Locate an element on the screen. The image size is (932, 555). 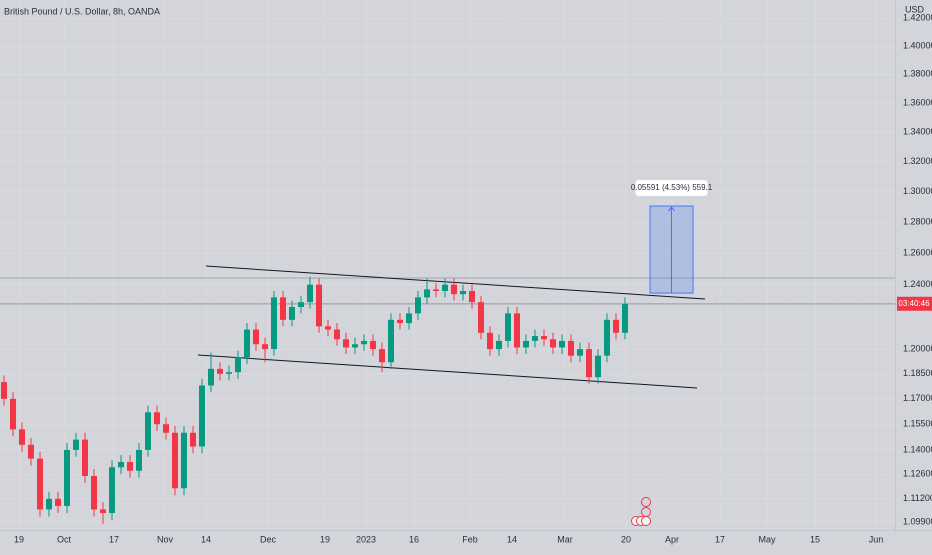
x-tick-label: Nov is located at coordinates (165, 539).